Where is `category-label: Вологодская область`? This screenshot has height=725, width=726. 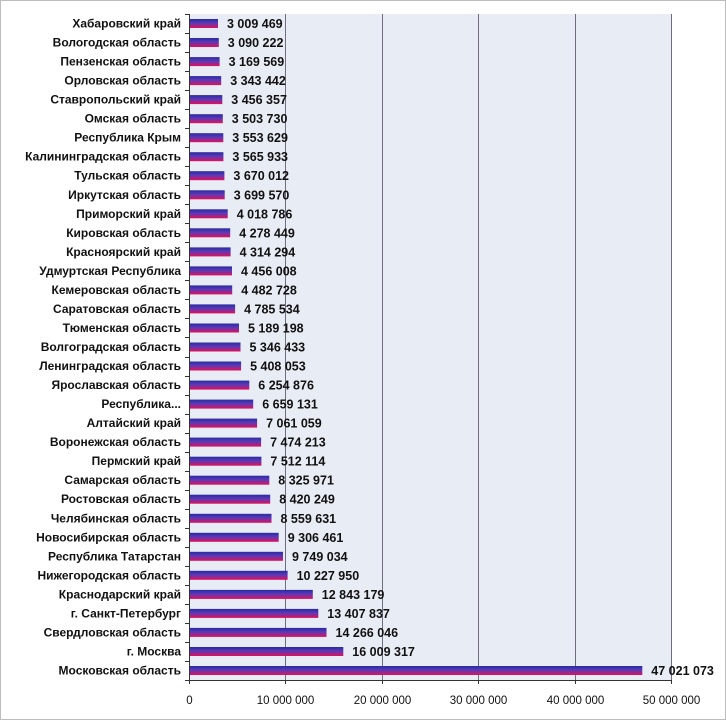
category-label: Вологодская область is located at coordinates (117, 43).